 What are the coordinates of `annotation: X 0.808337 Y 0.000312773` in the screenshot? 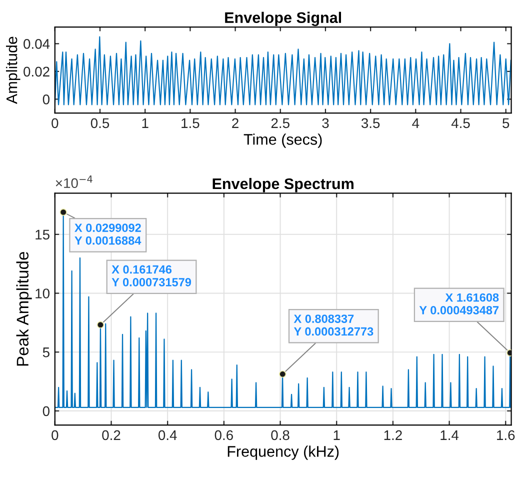 It's located at (334, 325).